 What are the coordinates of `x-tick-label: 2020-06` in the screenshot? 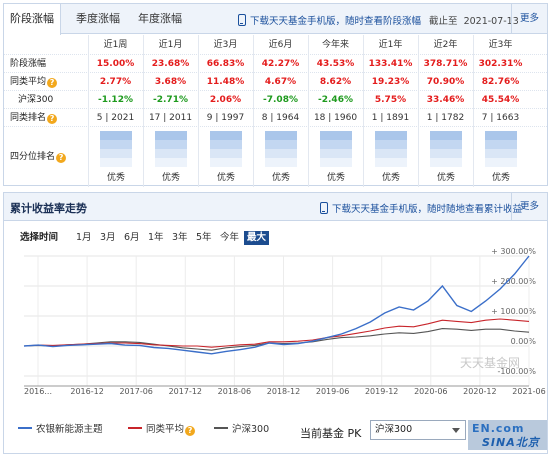 It's located at (430, 391).